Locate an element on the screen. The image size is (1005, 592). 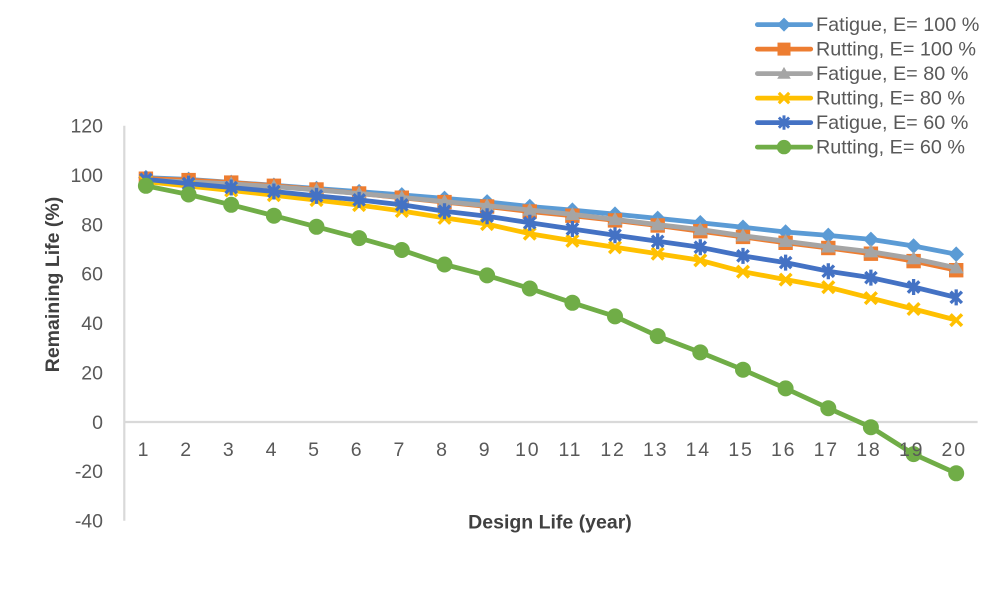
svg-text: Rutting, E= 100 % is located at coordinates (896, 50).